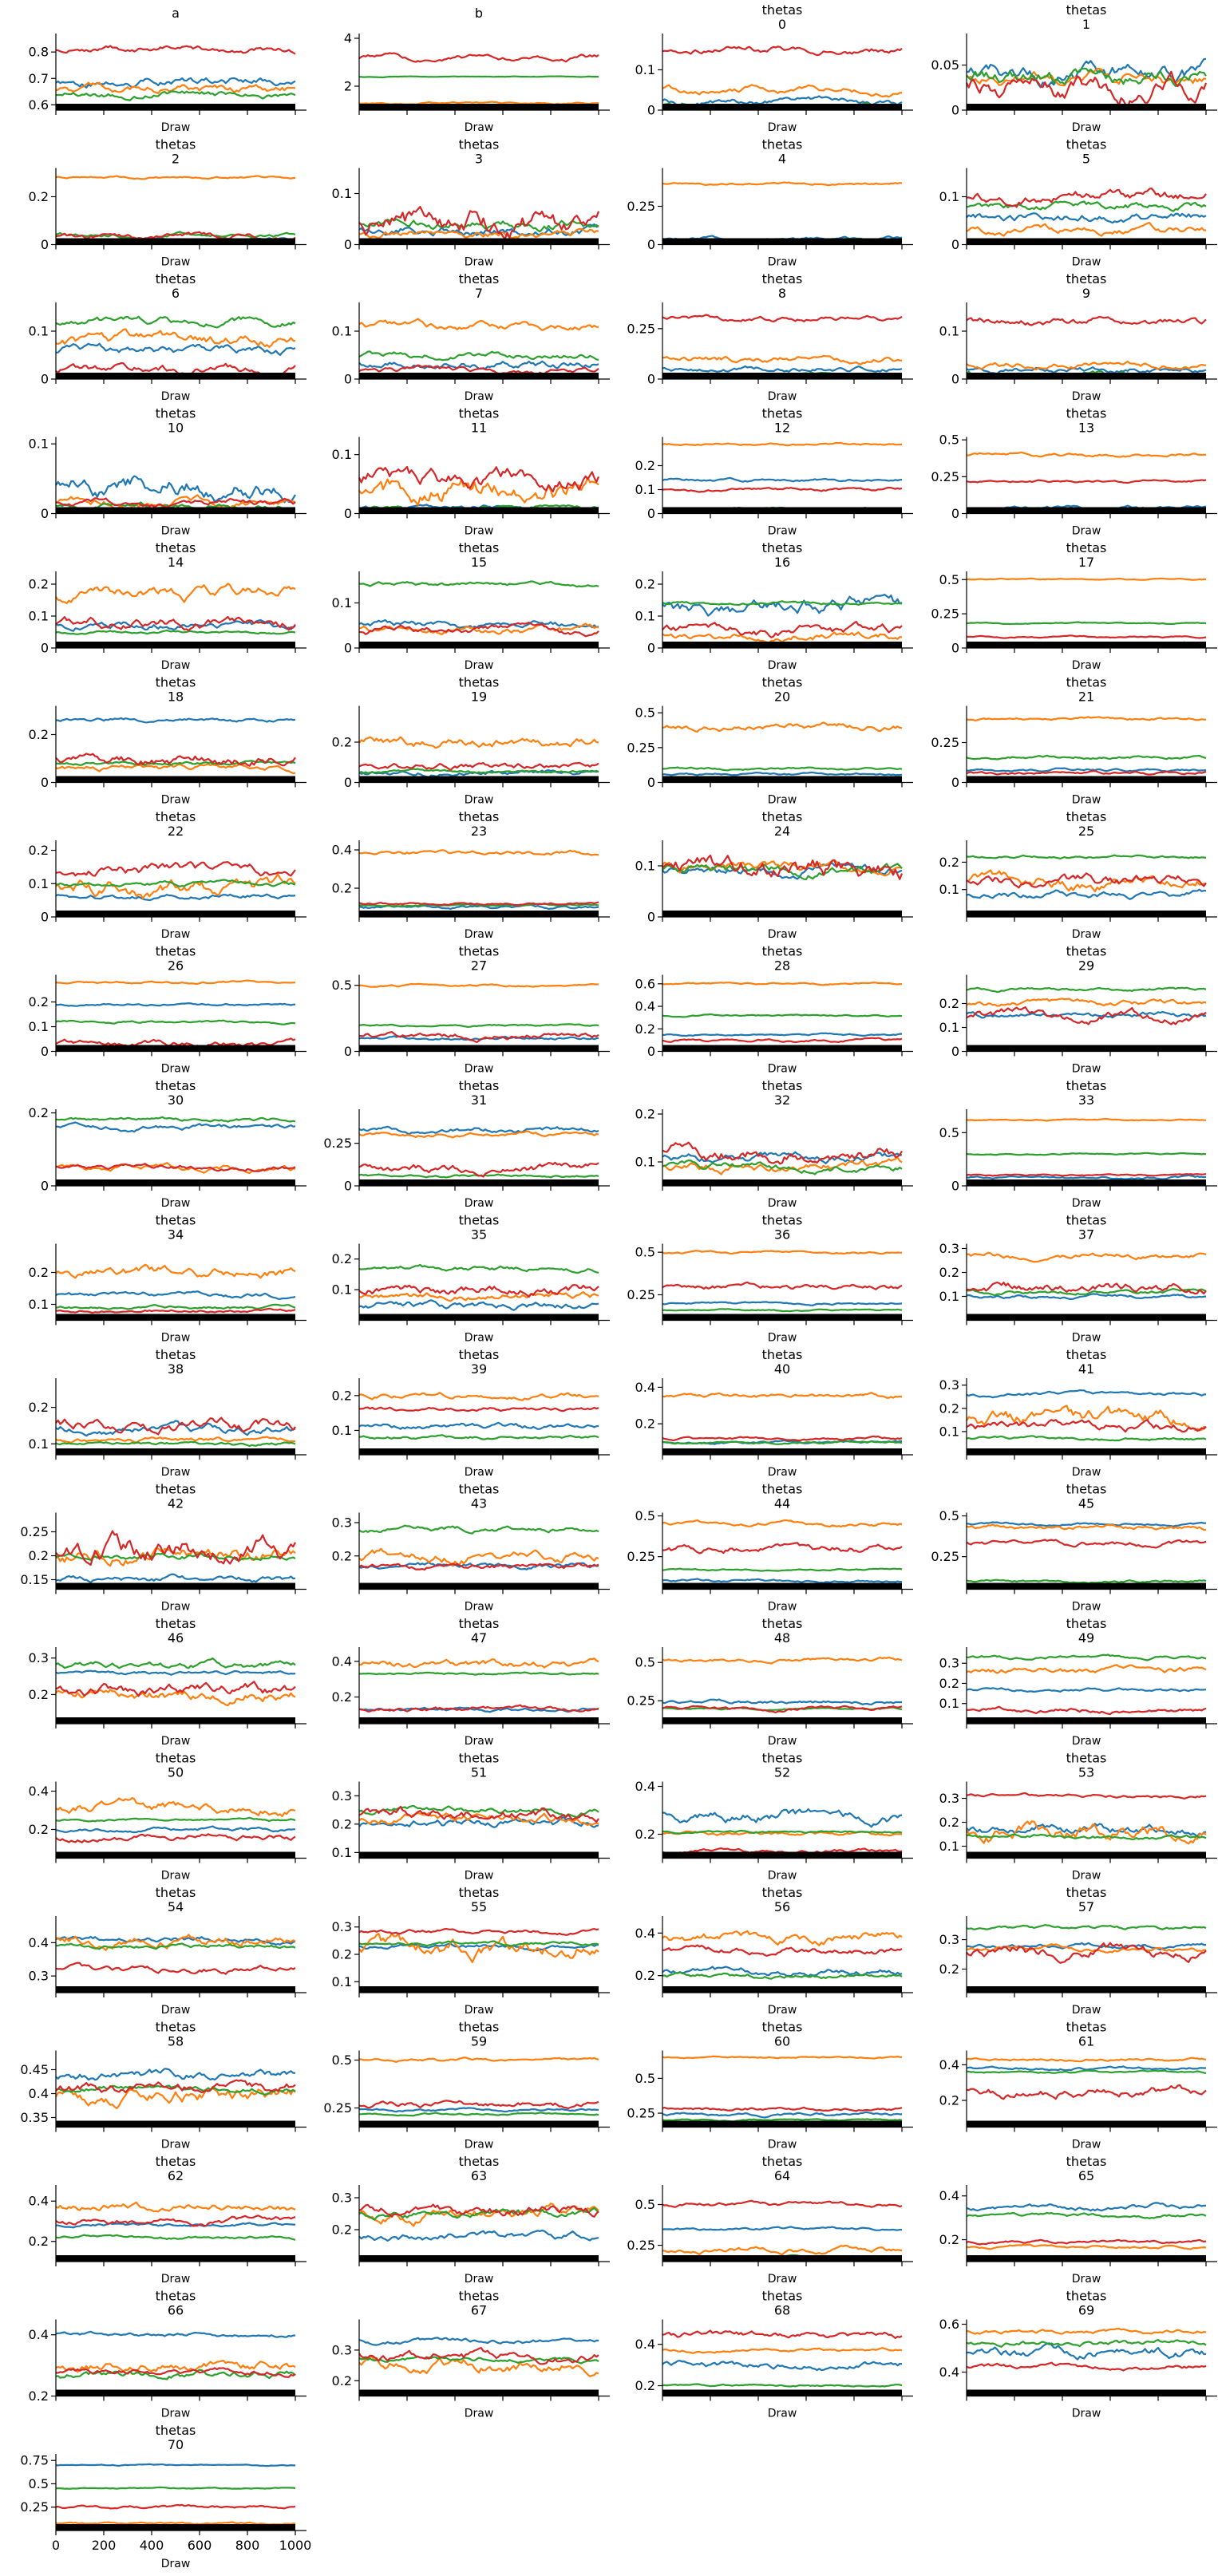 The height and width of the screenshot is (2576, 1218). Describe the element at coordinates (176, 293) in the screenshot. I see `panel-title-index: 6` at that location.